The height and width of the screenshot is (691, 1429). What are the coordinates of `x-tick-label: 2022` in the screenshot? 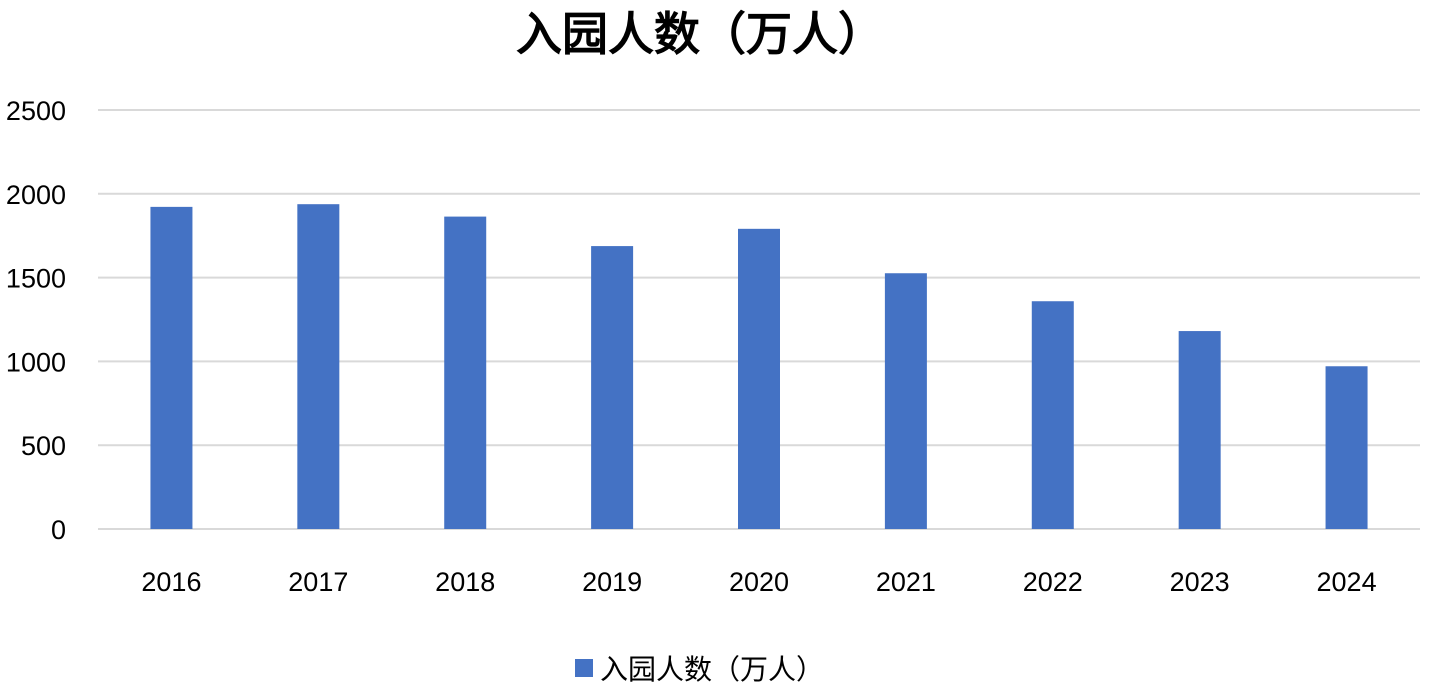 It's located at (1053, 582).